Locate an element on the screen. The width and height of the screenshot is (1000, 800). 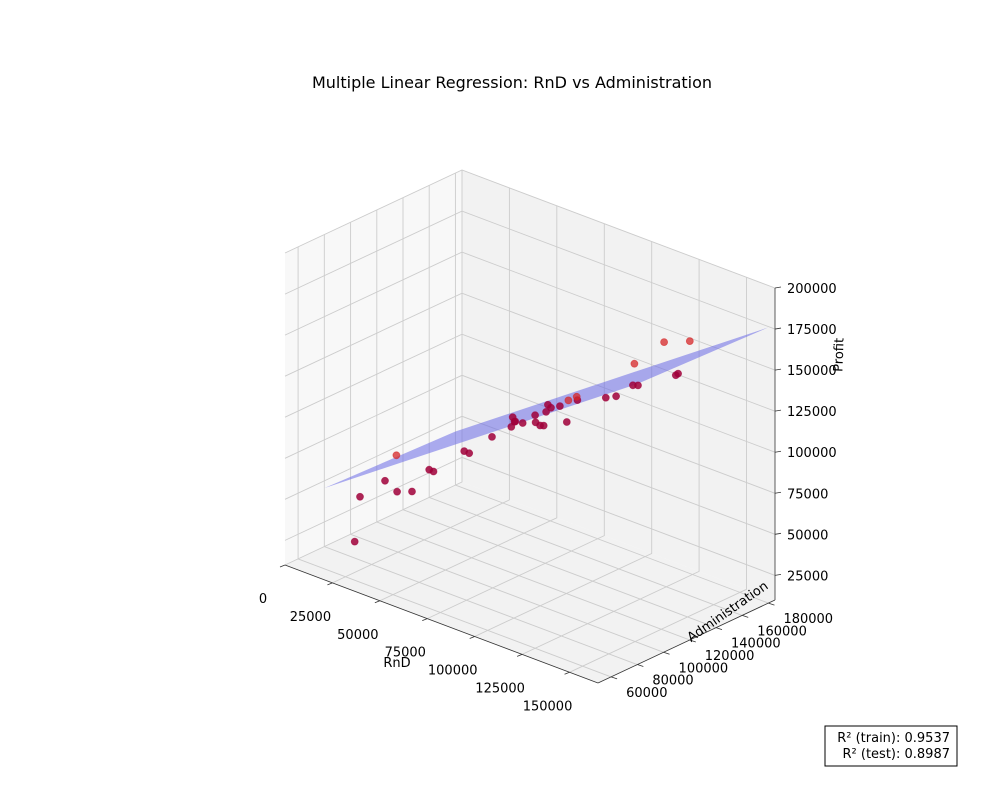
y-tick-label: 80000 is located at coordinates (672, 681).